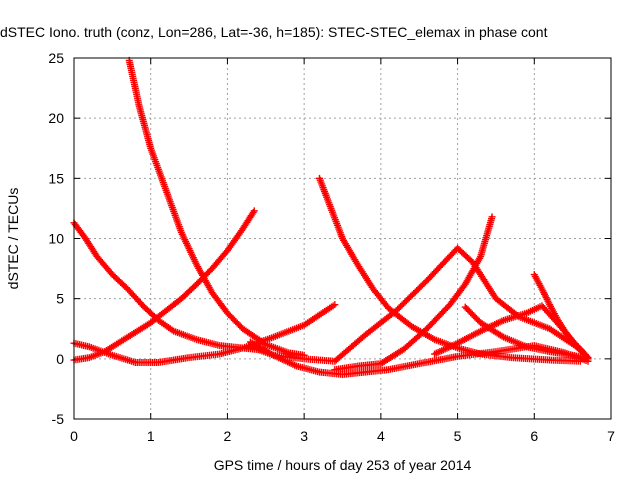 This screenshot has width=640, height=480. Describe the element at coordinates (228, 436) in the screenshot. I see `x-tick-label: 2` at that location.